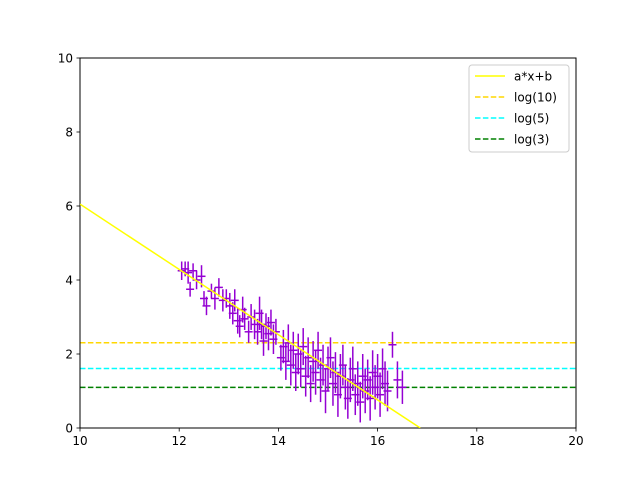  I want to click on legend-label-log5: log(5), so click(531, 119).